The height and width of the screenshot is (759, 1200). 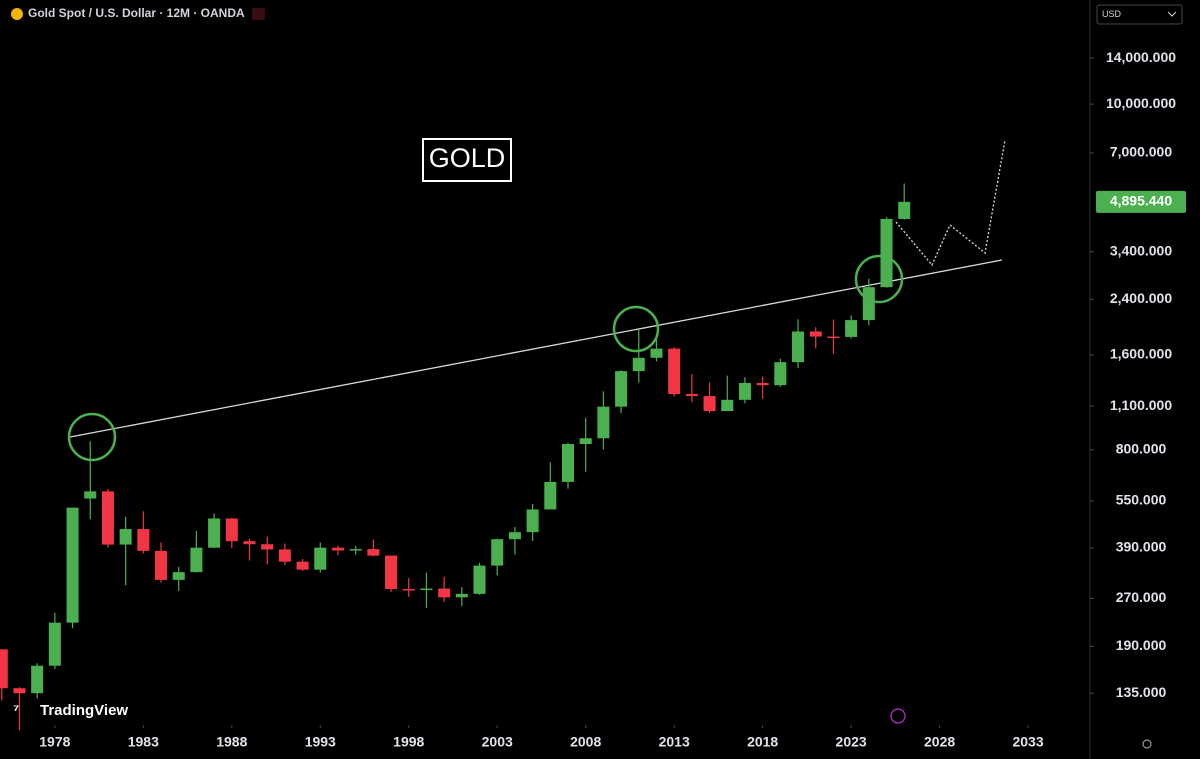 I want to click on chart-title: Gold Spot / U.S. Dollar · 12M · OANDA, so click(x=136, y=13).